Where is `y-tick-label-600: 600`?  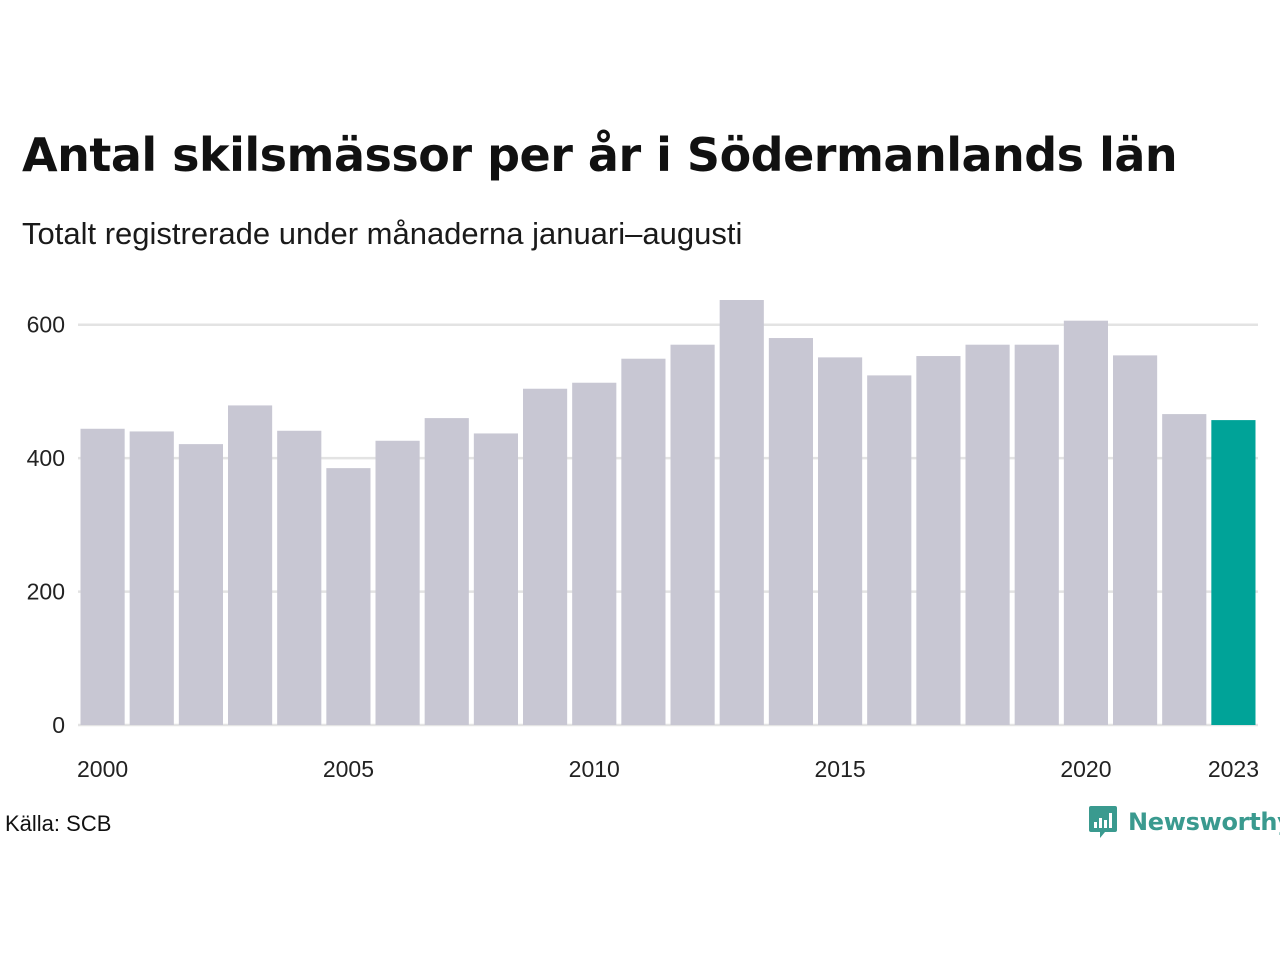
y-tick-label-600: 600 is located at coordinates (46, 325).